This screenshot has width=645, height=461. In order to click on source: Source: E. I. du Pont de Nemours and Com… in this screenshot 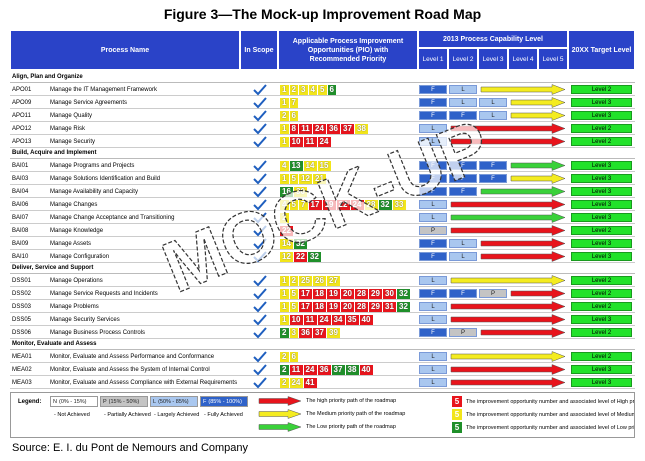, I will do `click(130, 448)`.